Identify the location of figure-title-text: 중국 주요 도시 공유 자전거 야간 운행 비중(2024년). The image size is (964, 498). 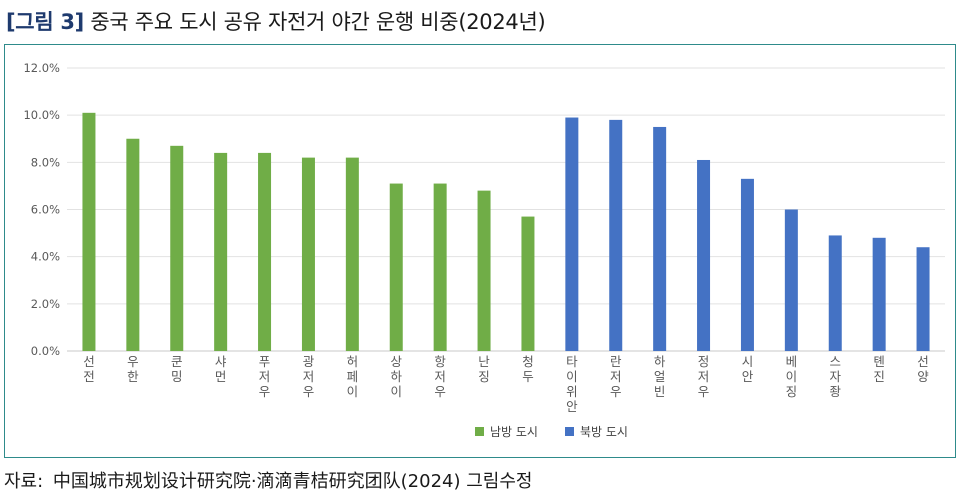
(318, 22).